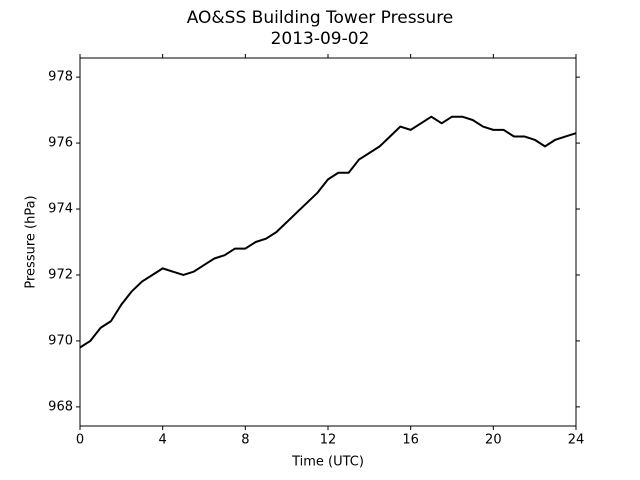  I want to click on y-tick-label: 974, so click(60, 209).